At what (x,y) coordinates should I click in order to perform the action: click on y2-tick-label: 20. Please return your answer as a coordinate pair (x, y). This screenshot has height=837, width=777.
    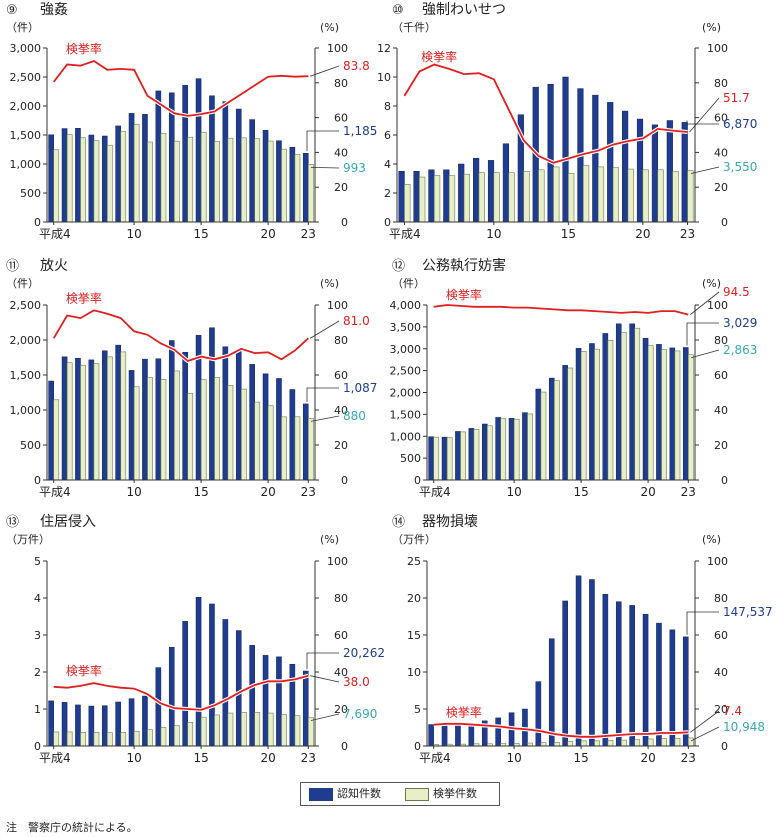
    Looking at the image, I should click on (341, 709).